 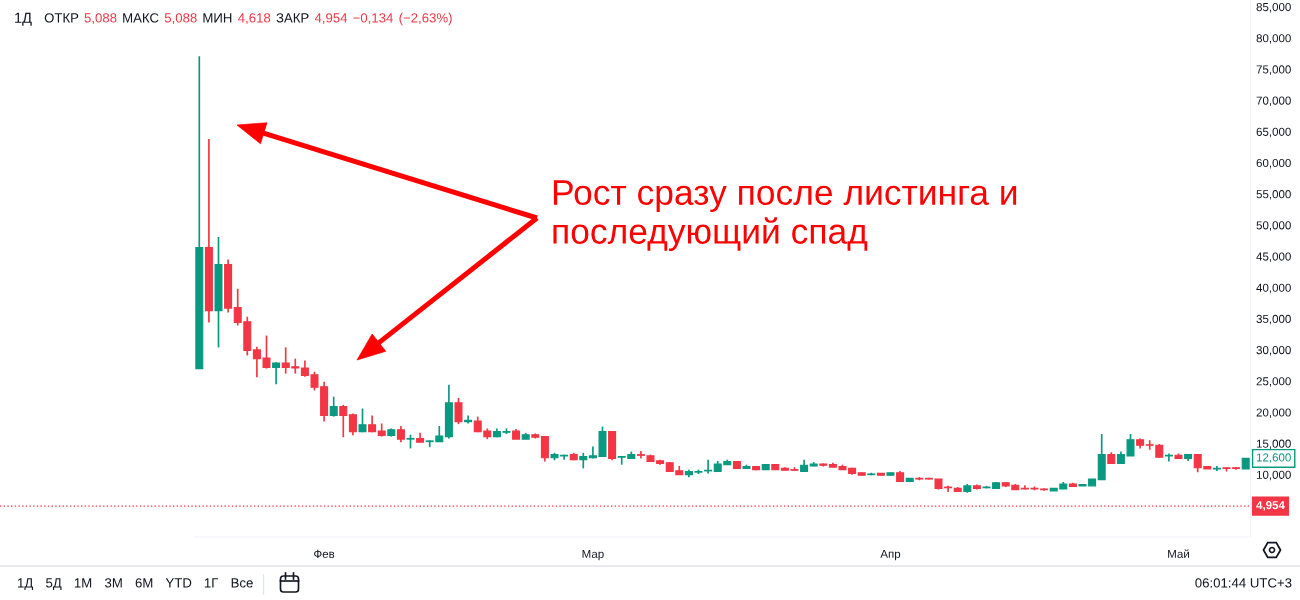 What do you see at coordinates (113, 583) in the screenshot?
I see `text: 3М` at bounding box center [113, 583].